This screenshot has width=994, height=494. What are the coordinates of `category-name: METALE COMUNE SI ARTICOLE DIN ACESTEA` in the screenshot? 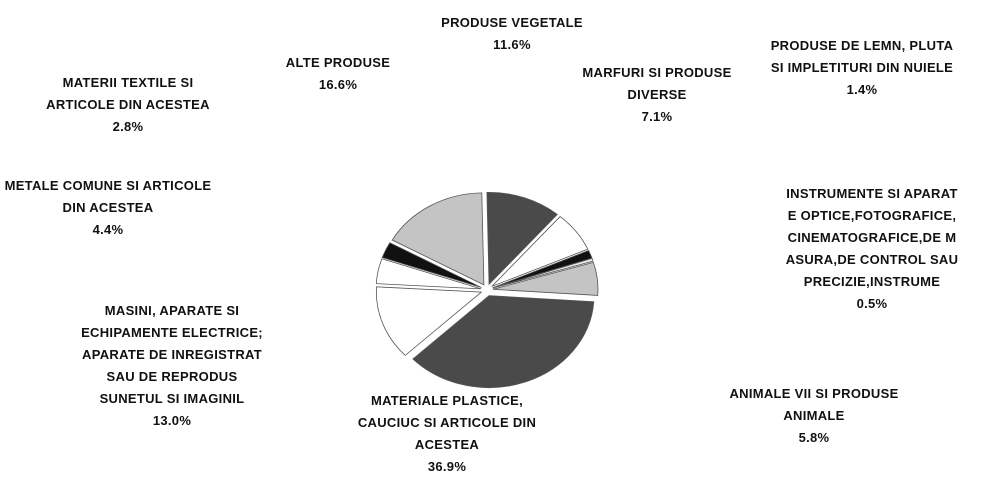 It's located at (108, 196).